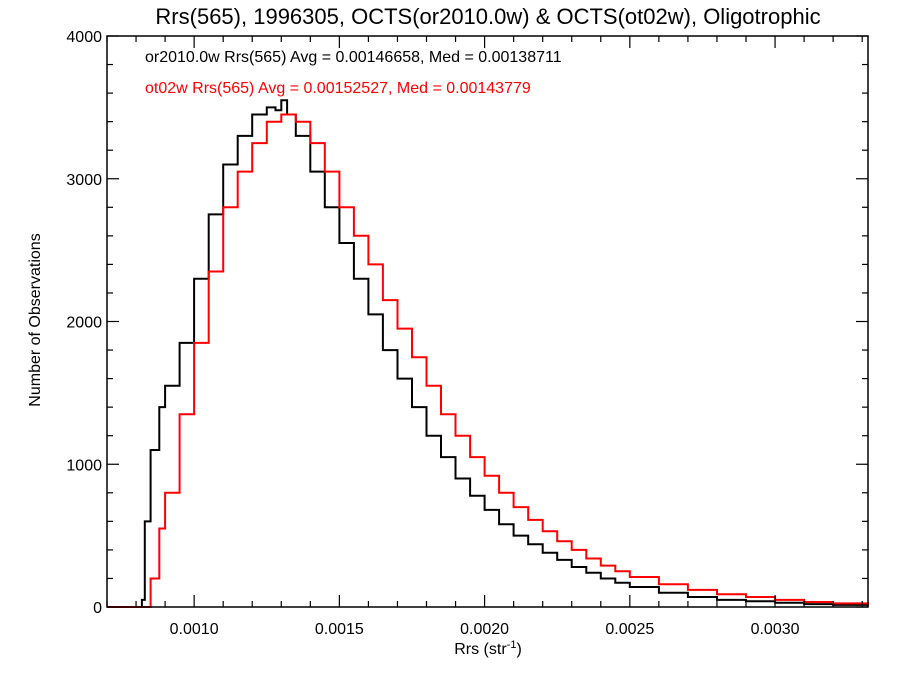 The height and width of the screenshot is (675, 900). Describe the element at coordinates (84, 180) in the screenshot. I see `y-tick-label: 3000` at that location.